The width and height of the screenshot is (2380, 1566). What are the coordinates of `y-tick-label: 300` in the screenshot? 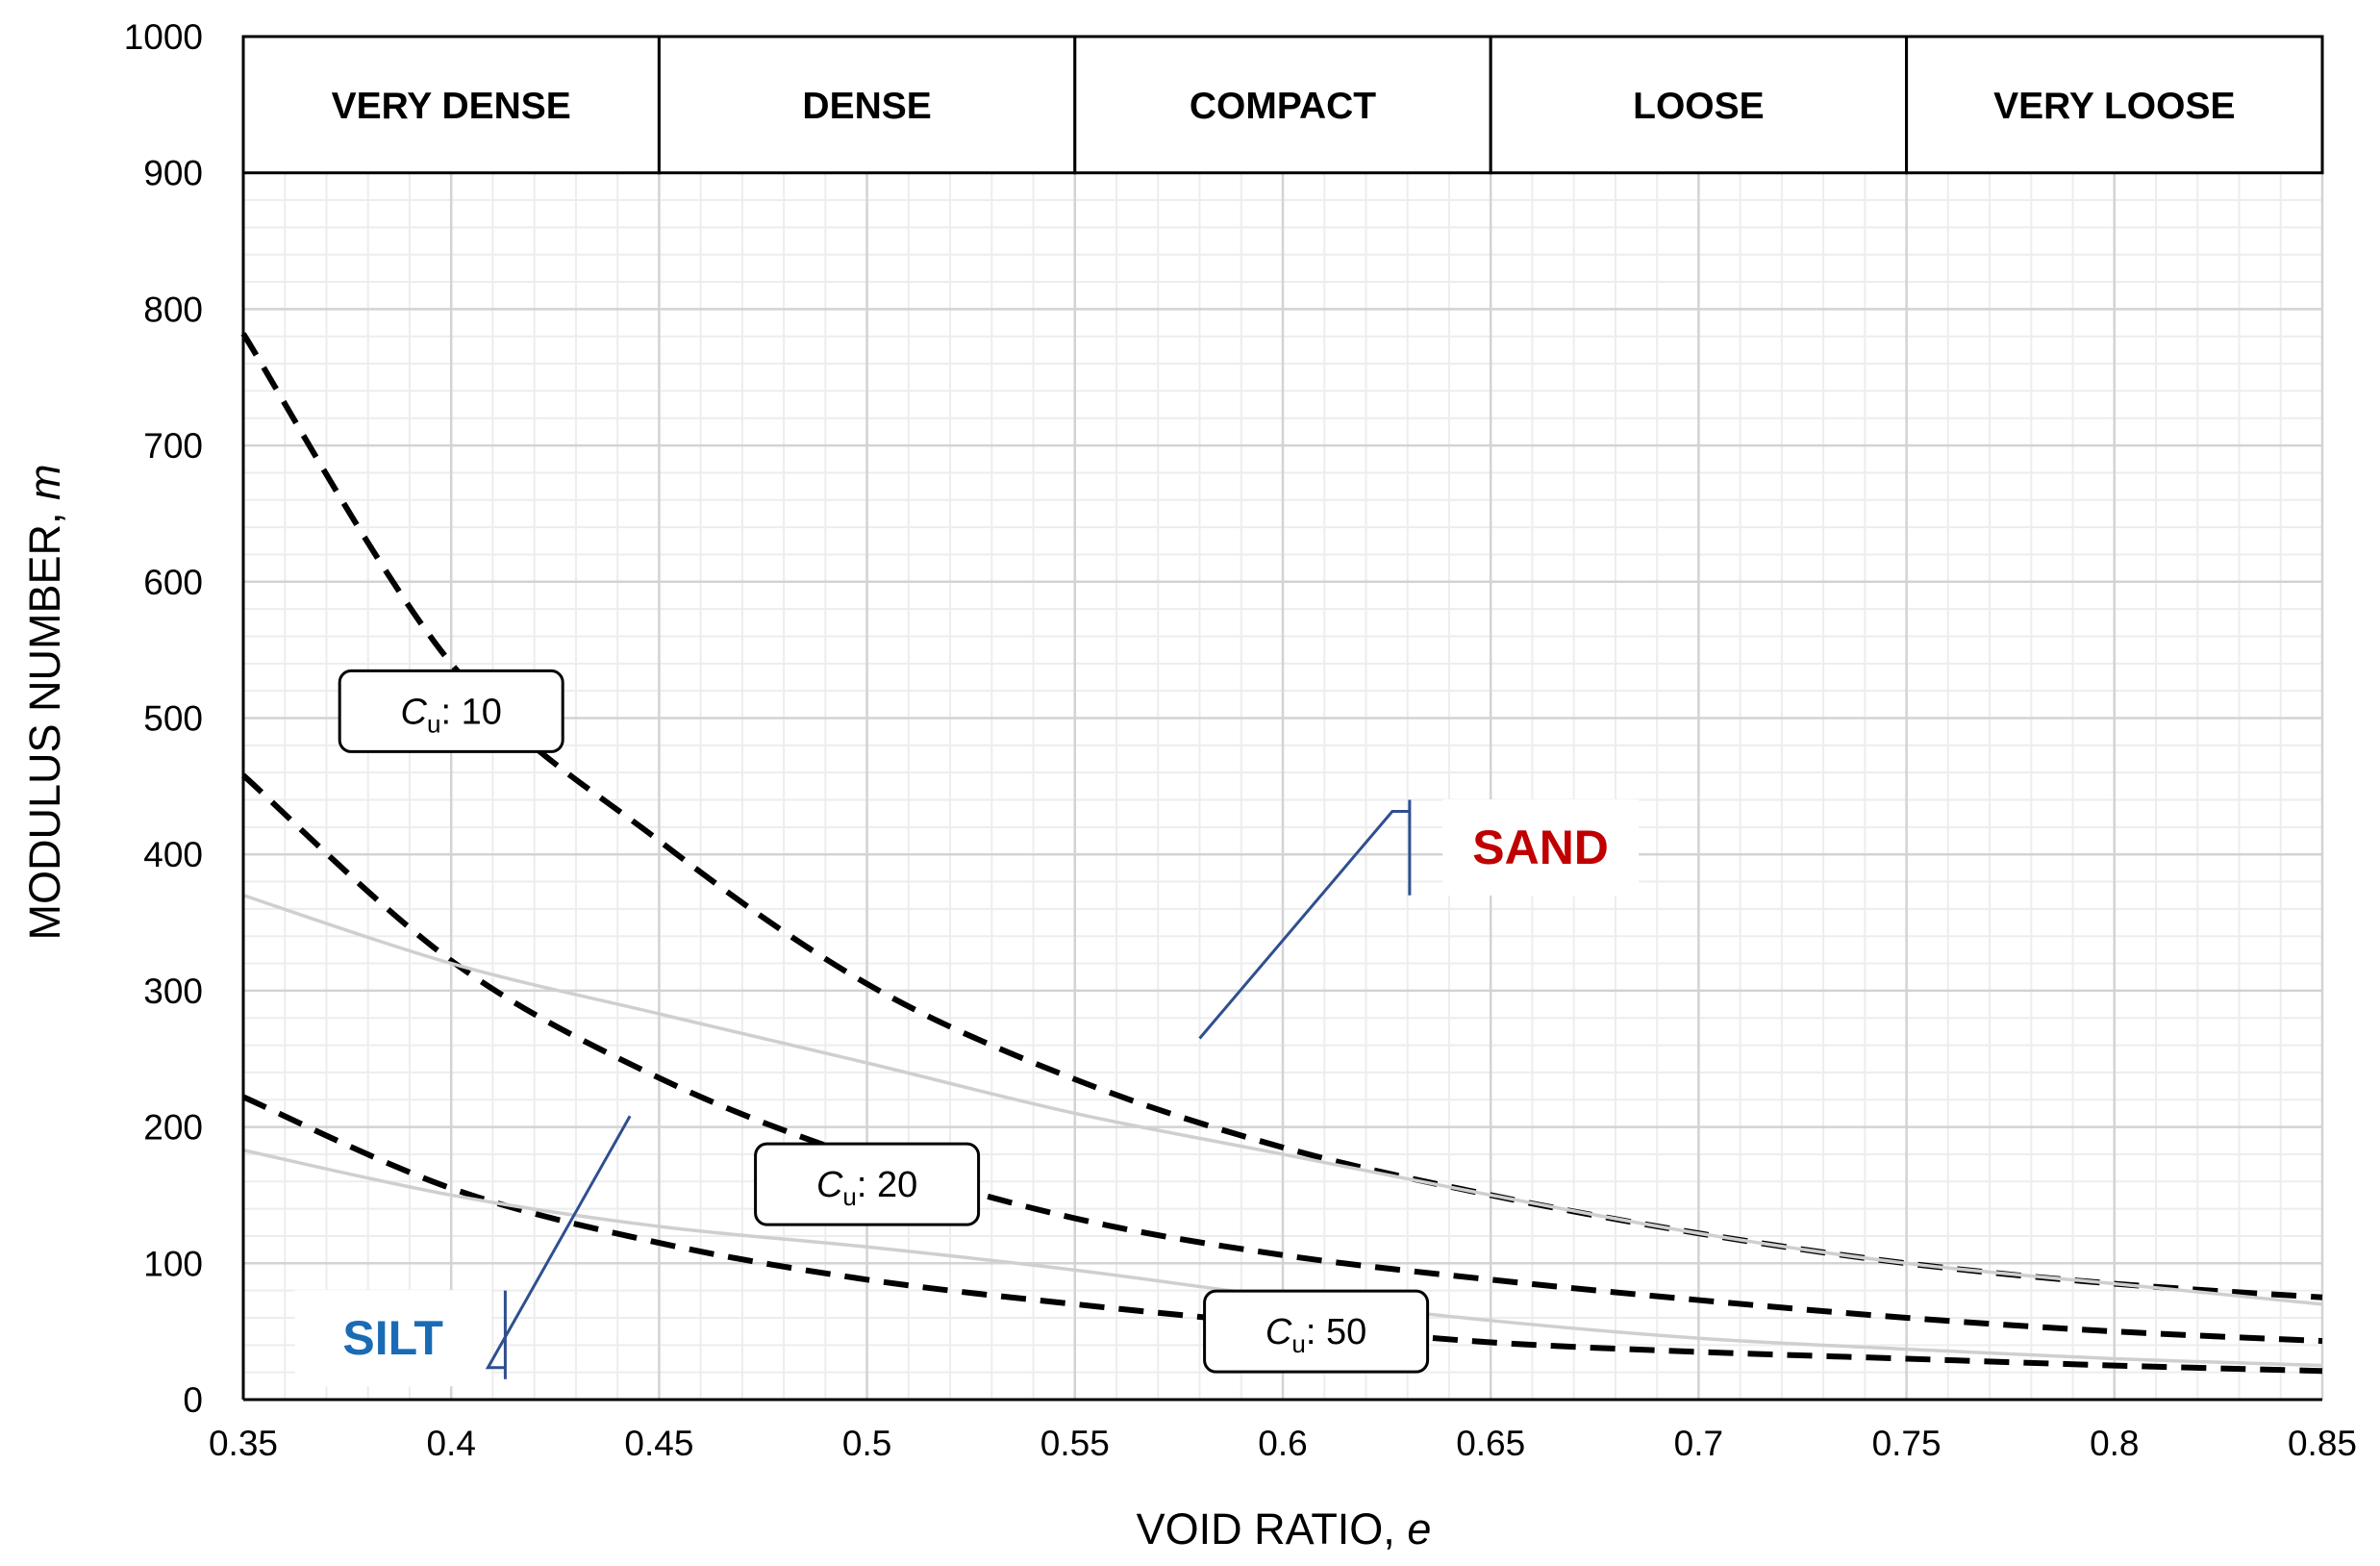 It's located at (173, 991).